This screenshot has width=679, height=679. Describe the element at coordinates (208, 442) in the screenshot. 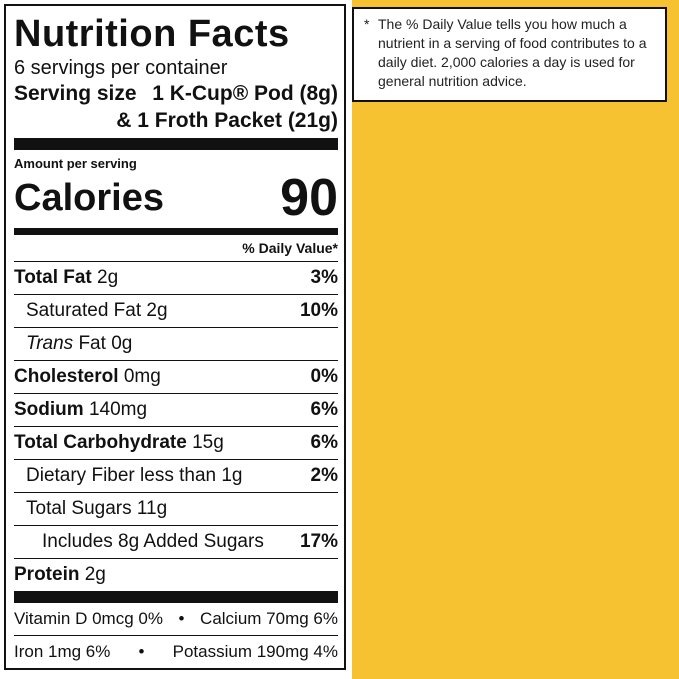

I see `nutrient-amount: 15g` at that location.